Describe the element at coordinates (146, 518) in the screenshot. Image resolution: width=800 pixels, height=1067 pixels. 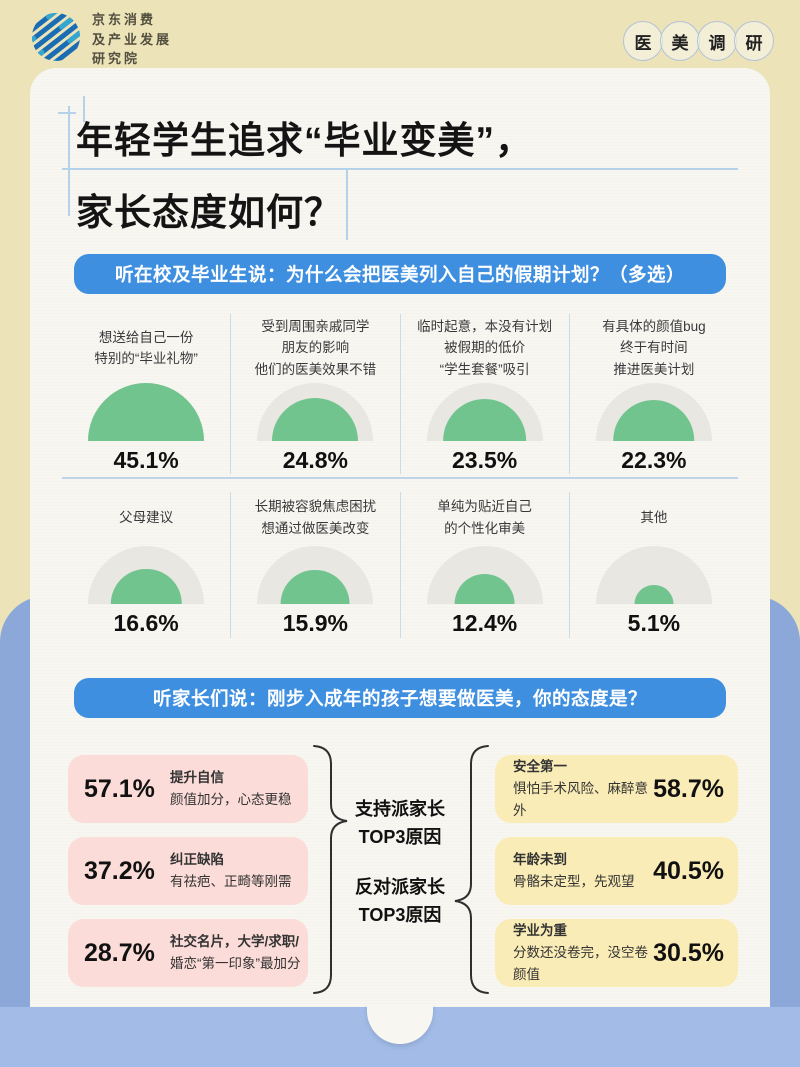
I see `chart-label: 父母建议` at that location.